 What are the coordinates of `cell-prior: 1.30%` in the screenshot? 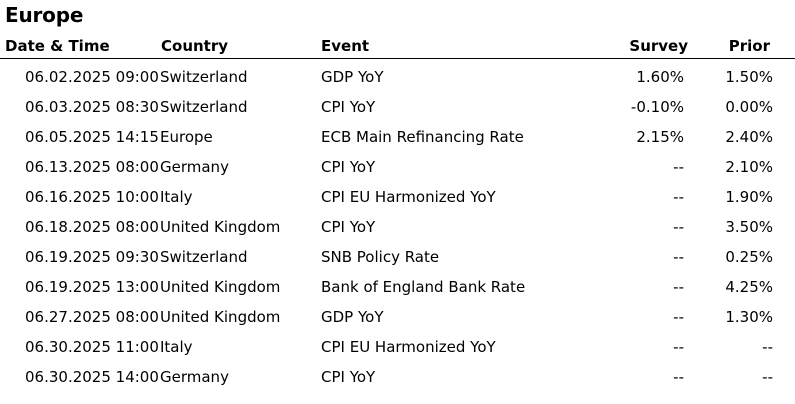 It's located at (749, 317).